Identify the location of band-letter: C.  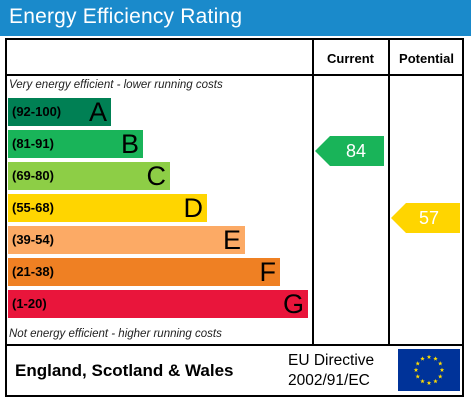
(156, 176).